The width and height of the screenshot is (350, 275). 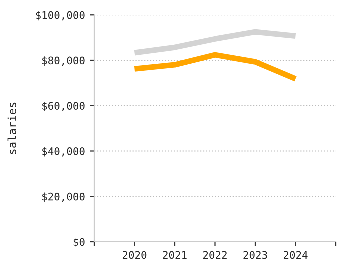 What do you see at coordinates (60, 16) in the screenshot?
I see `y-tick-label: $100,000` at bounding box center [60, 16].